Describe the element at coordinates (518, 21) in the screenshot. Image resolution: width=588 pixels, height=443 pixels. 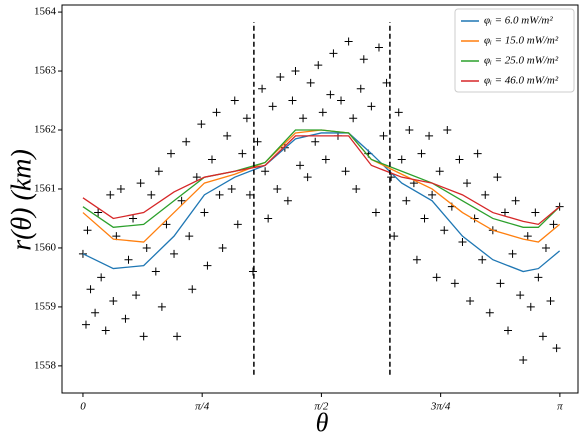
I see `legend-label: φᵢ = 6.0 mW/m²` at that location.